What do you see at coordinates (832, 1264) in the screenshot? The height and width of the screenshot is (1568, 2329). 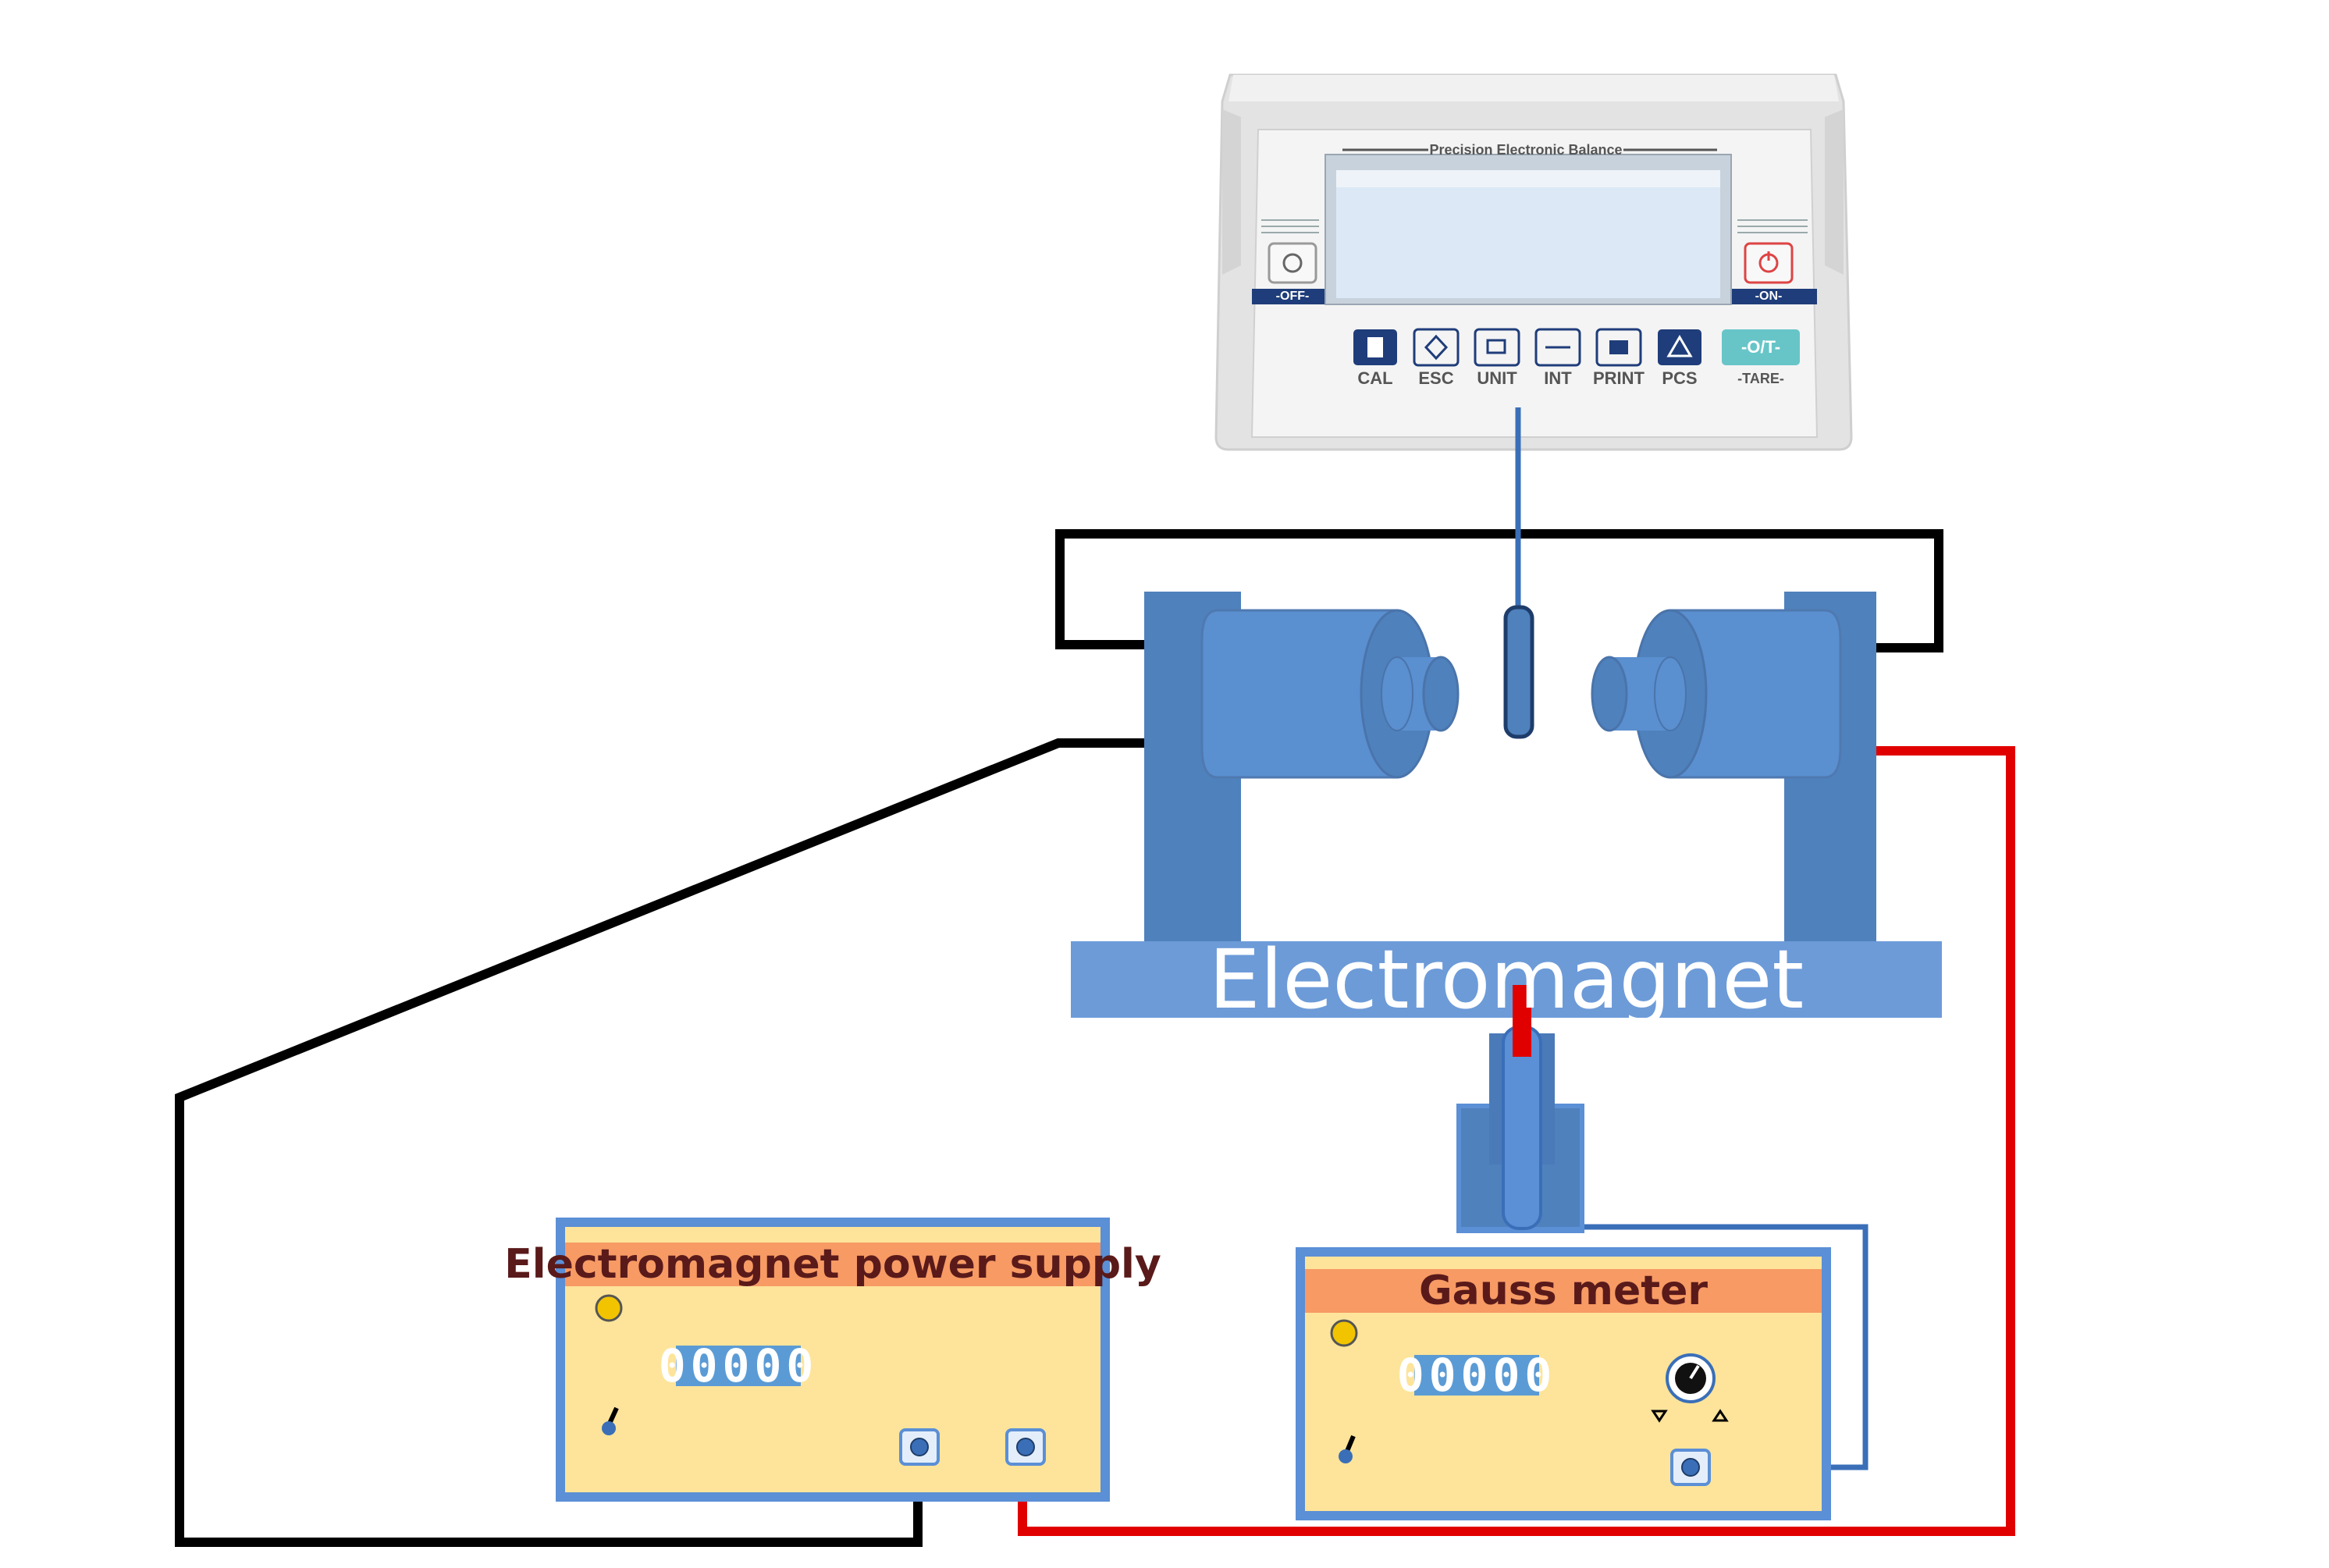 I see `power-supply-header` at bounding box center [832, 1264].